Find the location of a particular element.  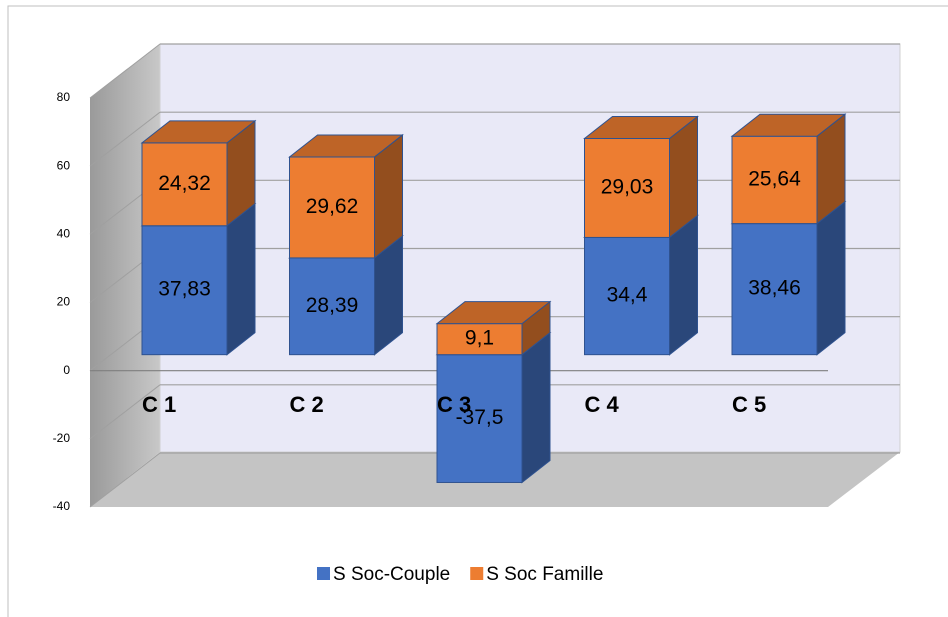

value-label: 29,03 is located at coordinates (627, 186).